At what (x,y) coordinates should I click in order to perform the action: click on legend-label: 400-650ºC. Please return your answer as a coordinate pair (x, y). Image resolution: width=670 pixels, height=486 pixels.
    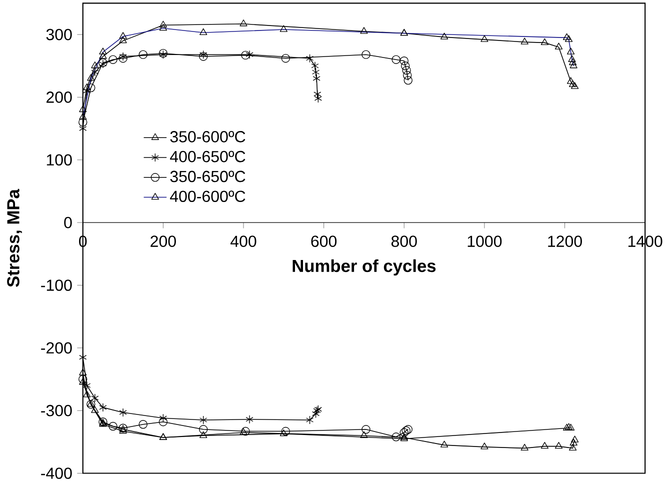
    Looking at the image, I should click on (208, 156).